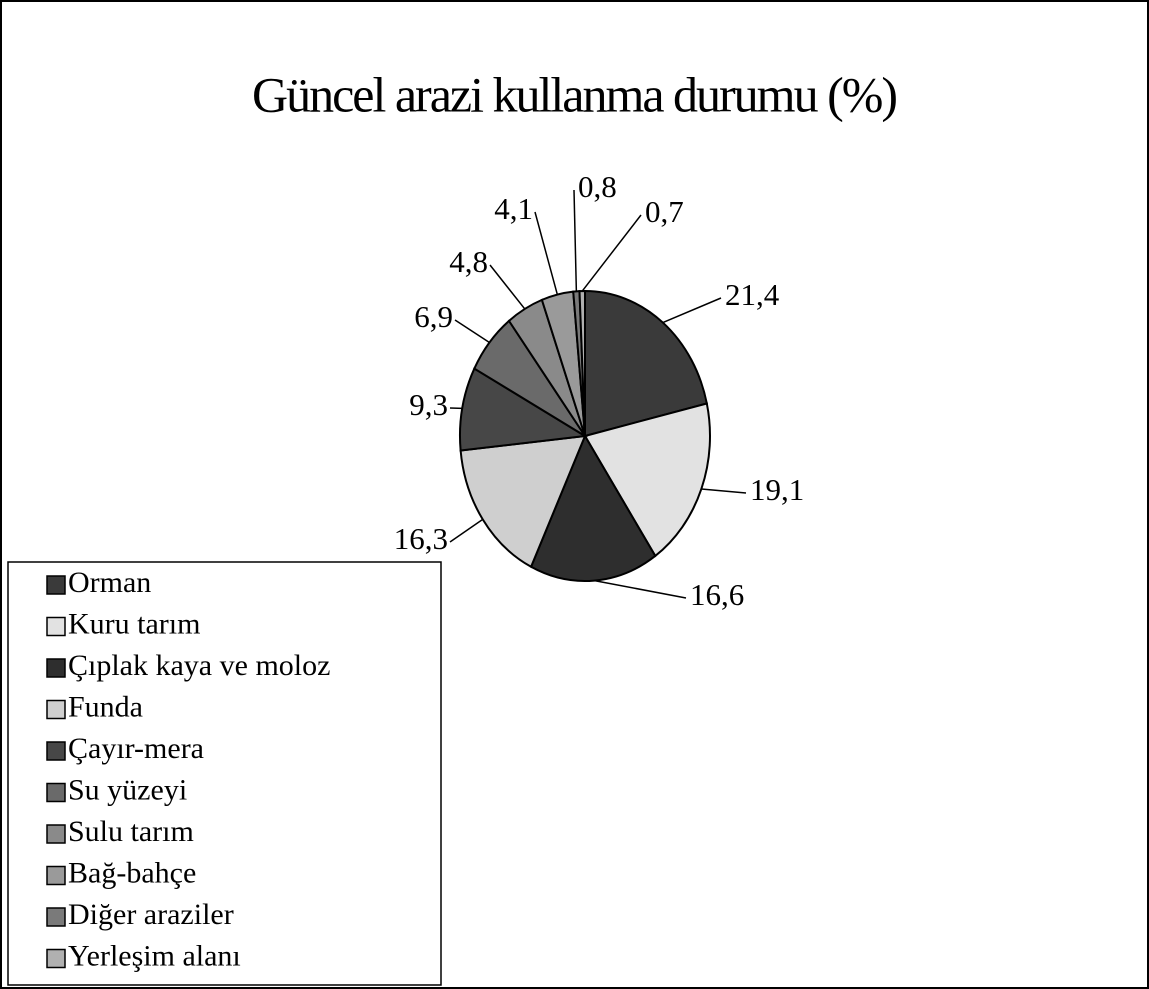  What do you see at coordinates (134, 623) in the screenshot?
I see `legend-label: Kuru tarım` at bounding box center [134, 623].